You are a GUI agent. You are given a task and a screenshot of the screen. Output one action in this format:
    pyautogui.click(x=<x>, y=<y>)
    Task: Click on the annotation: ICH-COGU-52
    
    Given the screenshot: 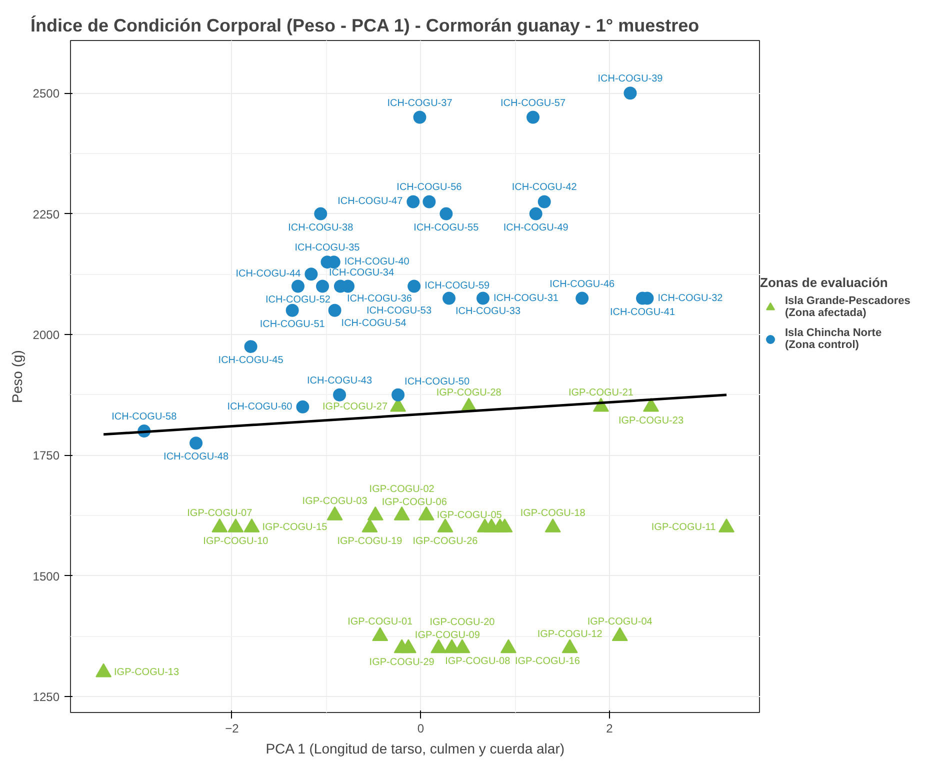 What is the action you would take?
    pyautogui.click(x=298, y=300)
    